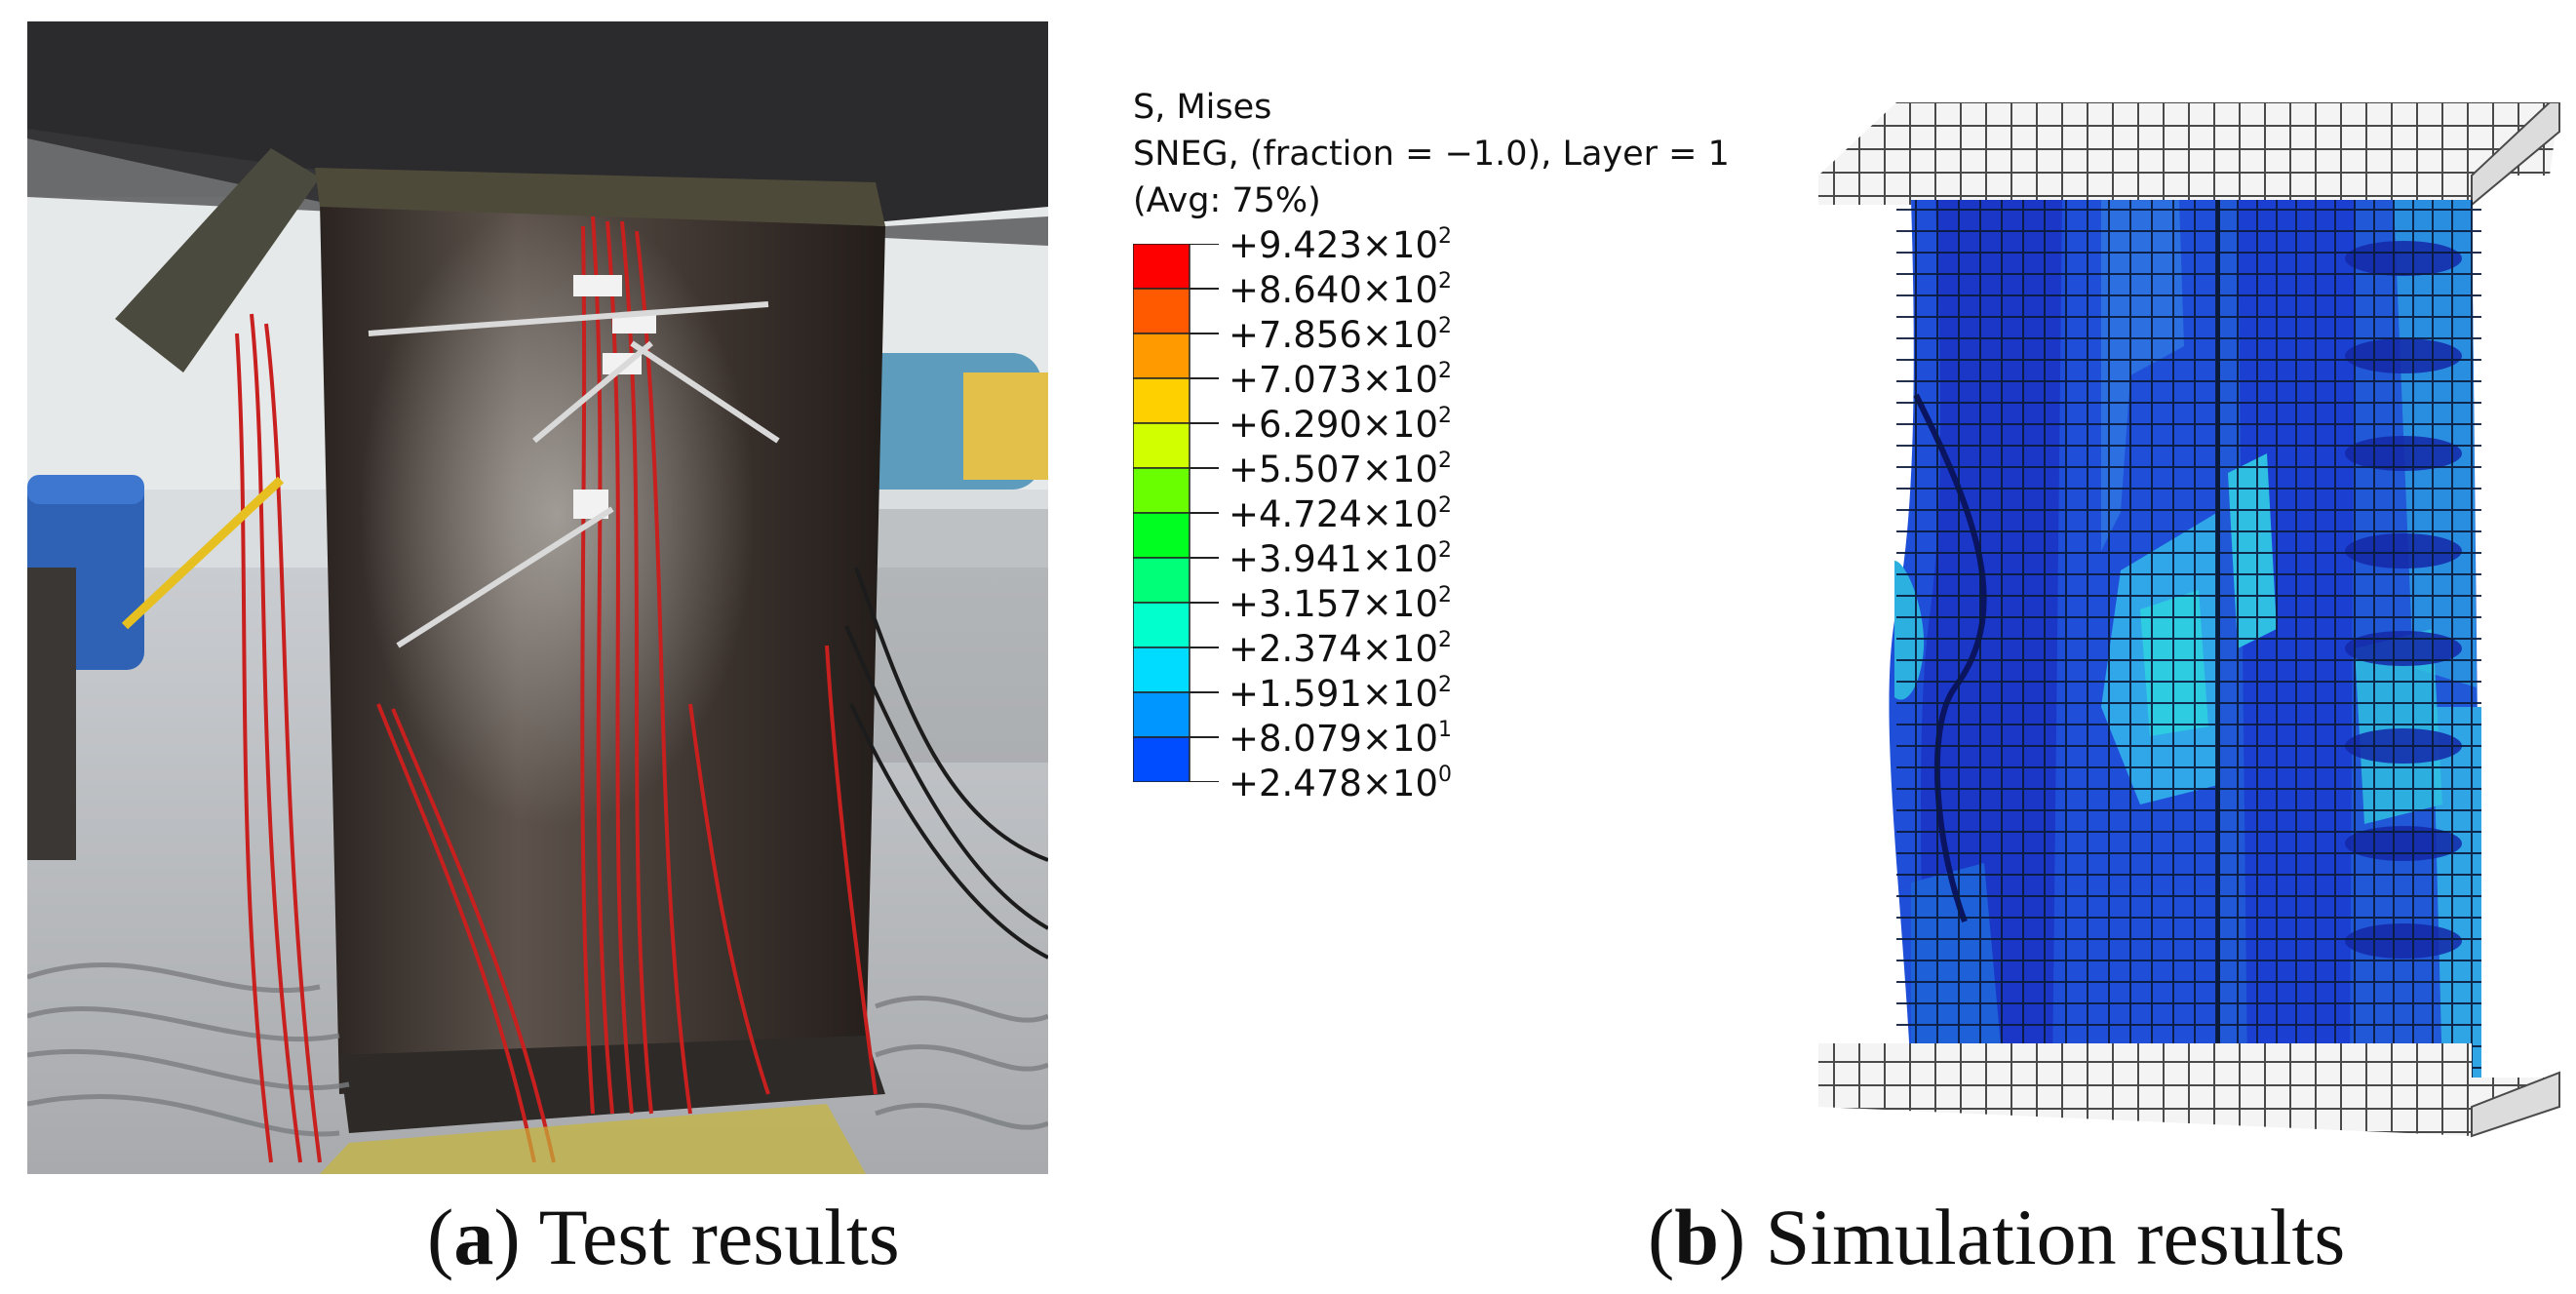 The width and height of the screenshot is (2576, 1294). What do you see at coordinates (473, 1237) in the screenshot?
I see `caption-a-letter: a` at bounding box center [473, 1237].